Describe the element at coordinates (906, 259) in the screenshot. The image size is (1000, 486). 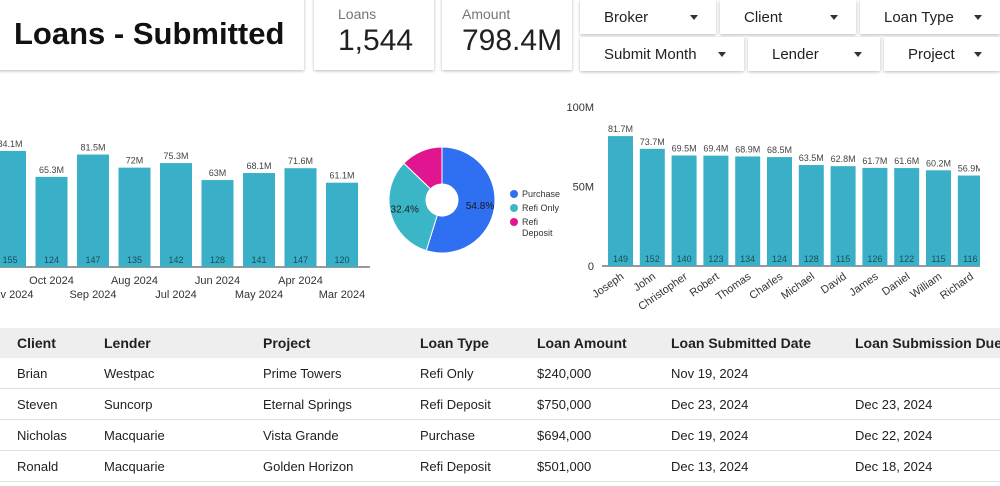
I see `bar-count-label: 122` at that location.